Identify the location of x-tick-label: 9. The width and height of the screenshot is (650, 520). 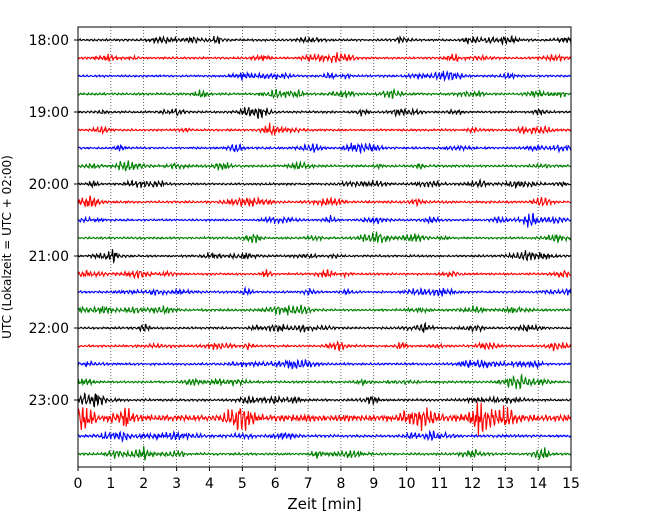
(373, 484).